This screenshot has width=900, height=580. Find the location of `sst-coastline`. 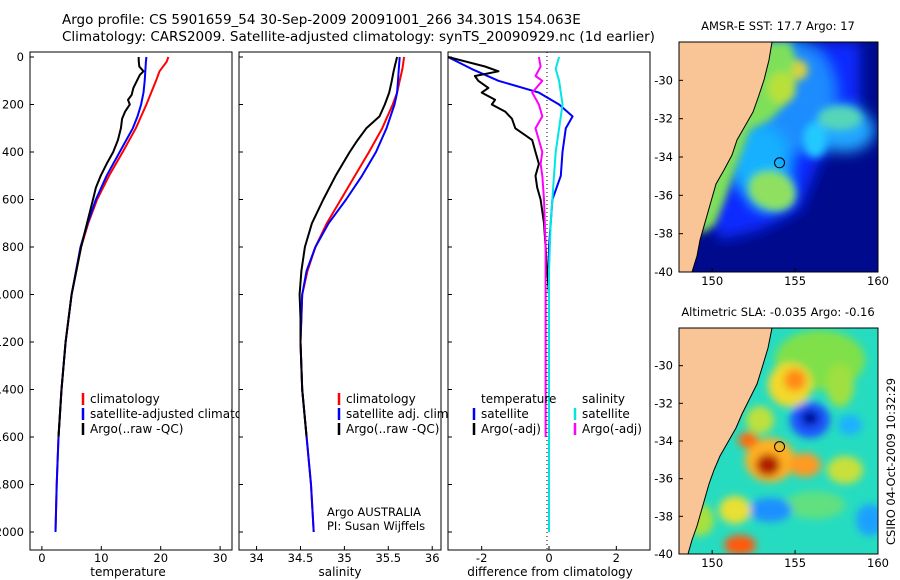

sst-coastline is located at coordinates (732, 157).